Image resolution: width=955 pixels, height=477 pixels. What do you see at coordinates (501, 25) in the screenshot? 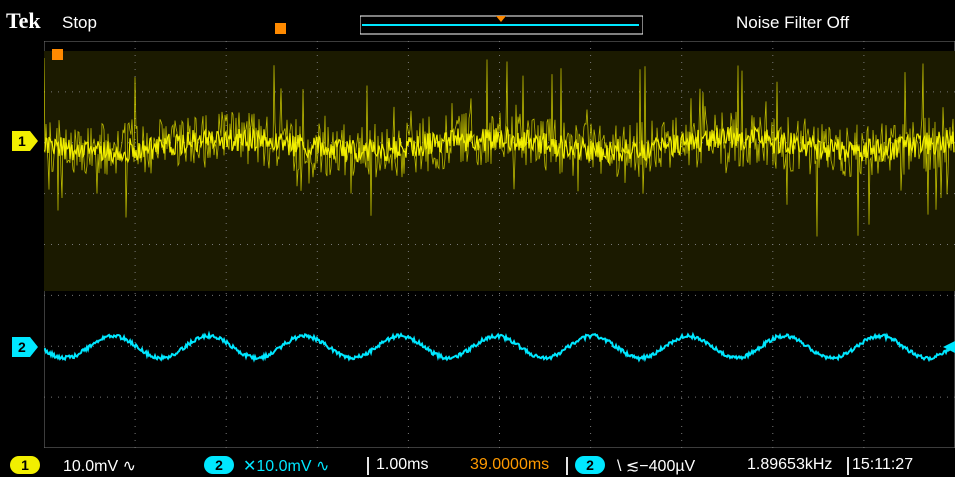
I see `record-view-bar` at bounding box center [501, 25].